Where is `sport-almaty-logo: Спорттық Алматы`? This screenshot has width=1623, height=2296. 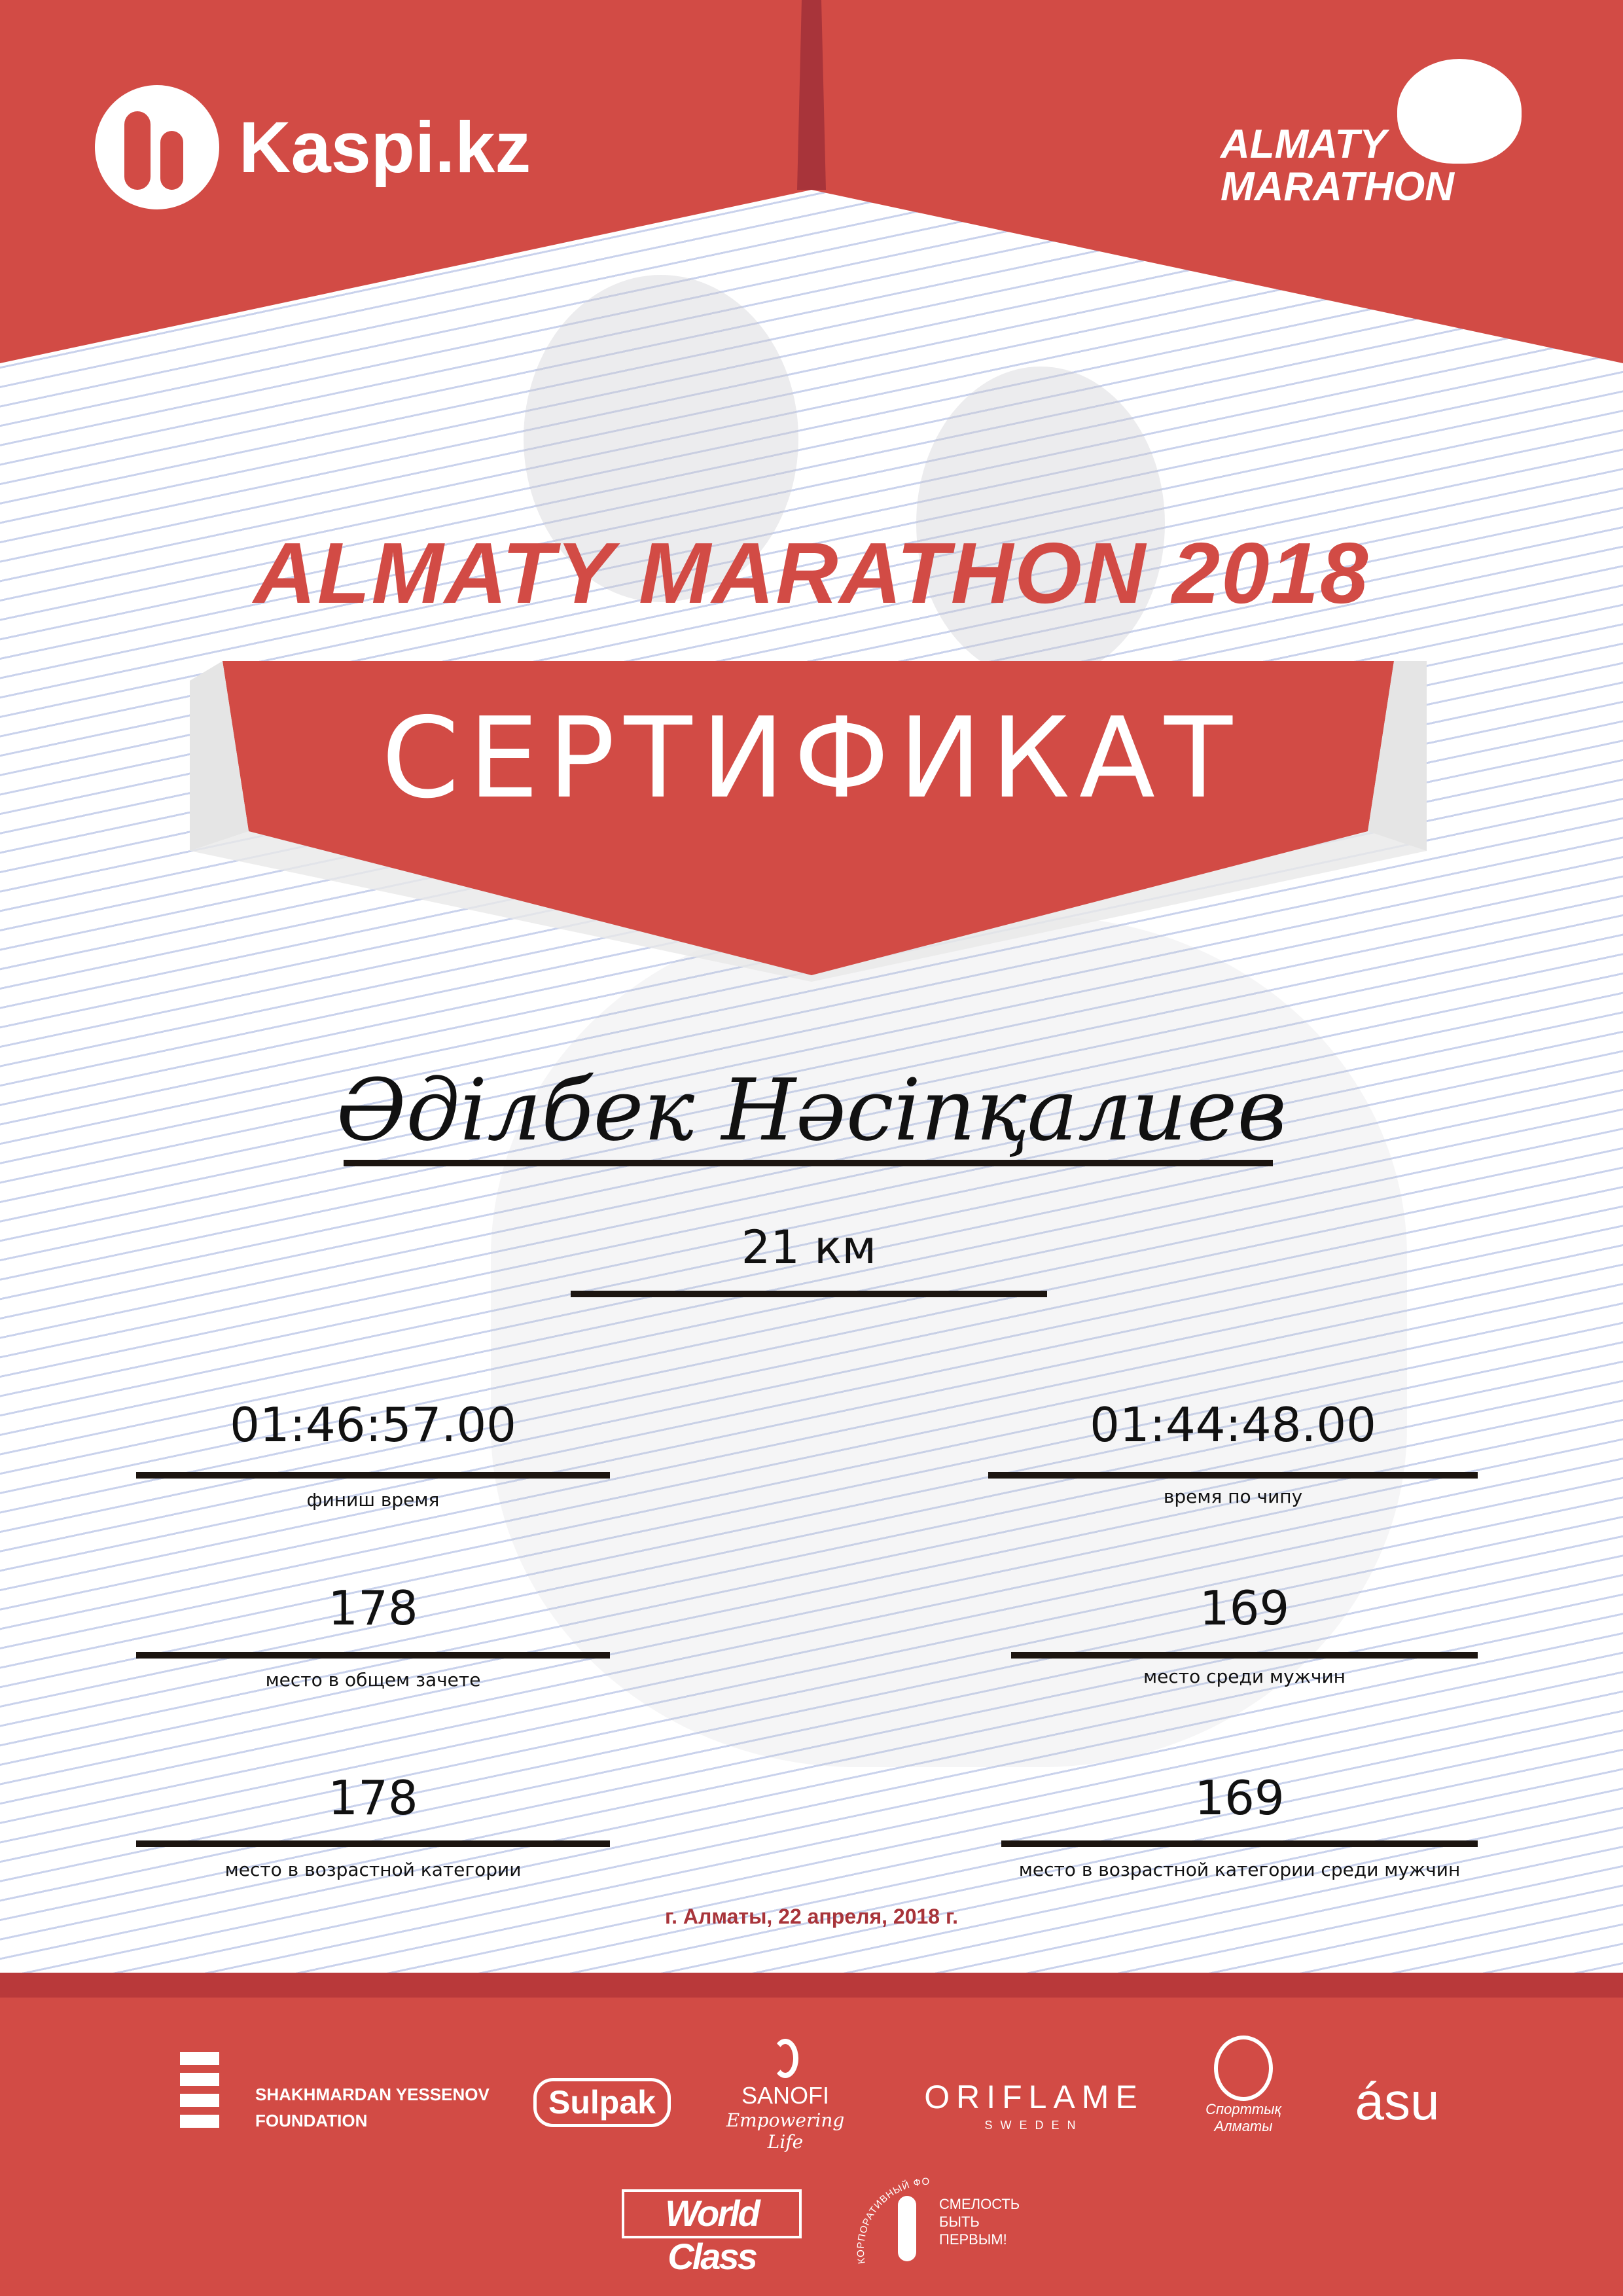
sport-almaty-logo: Спорттық Алматы is located at coordinates (1244, 2085).